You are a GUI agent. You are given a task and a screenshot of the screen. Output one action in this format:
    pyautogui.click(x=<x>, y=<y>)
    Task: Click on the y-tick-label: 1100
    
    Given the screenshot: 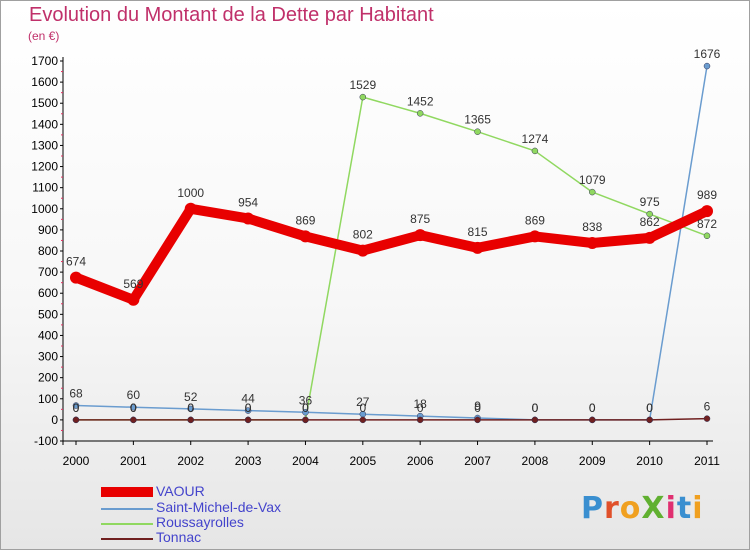 What is the action you would take?
    pyautogui.click(x=45, y=188)
    